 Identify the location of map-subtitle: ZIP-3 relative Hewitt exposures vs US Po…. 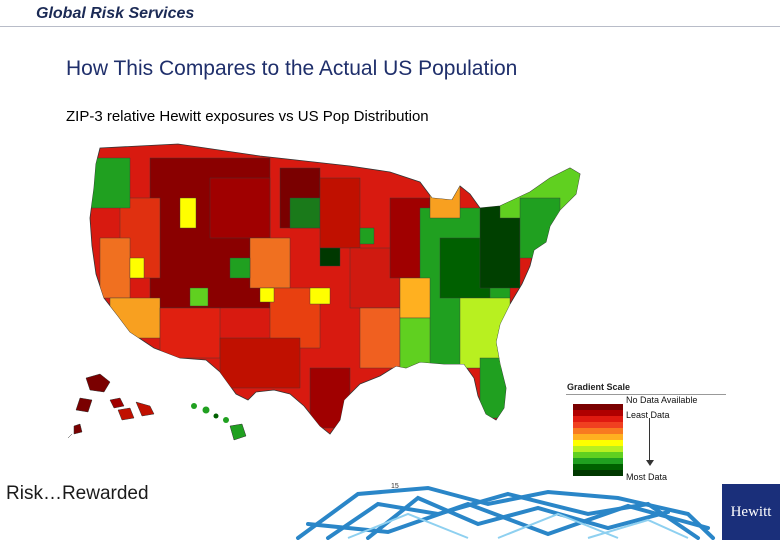
(247, 116).